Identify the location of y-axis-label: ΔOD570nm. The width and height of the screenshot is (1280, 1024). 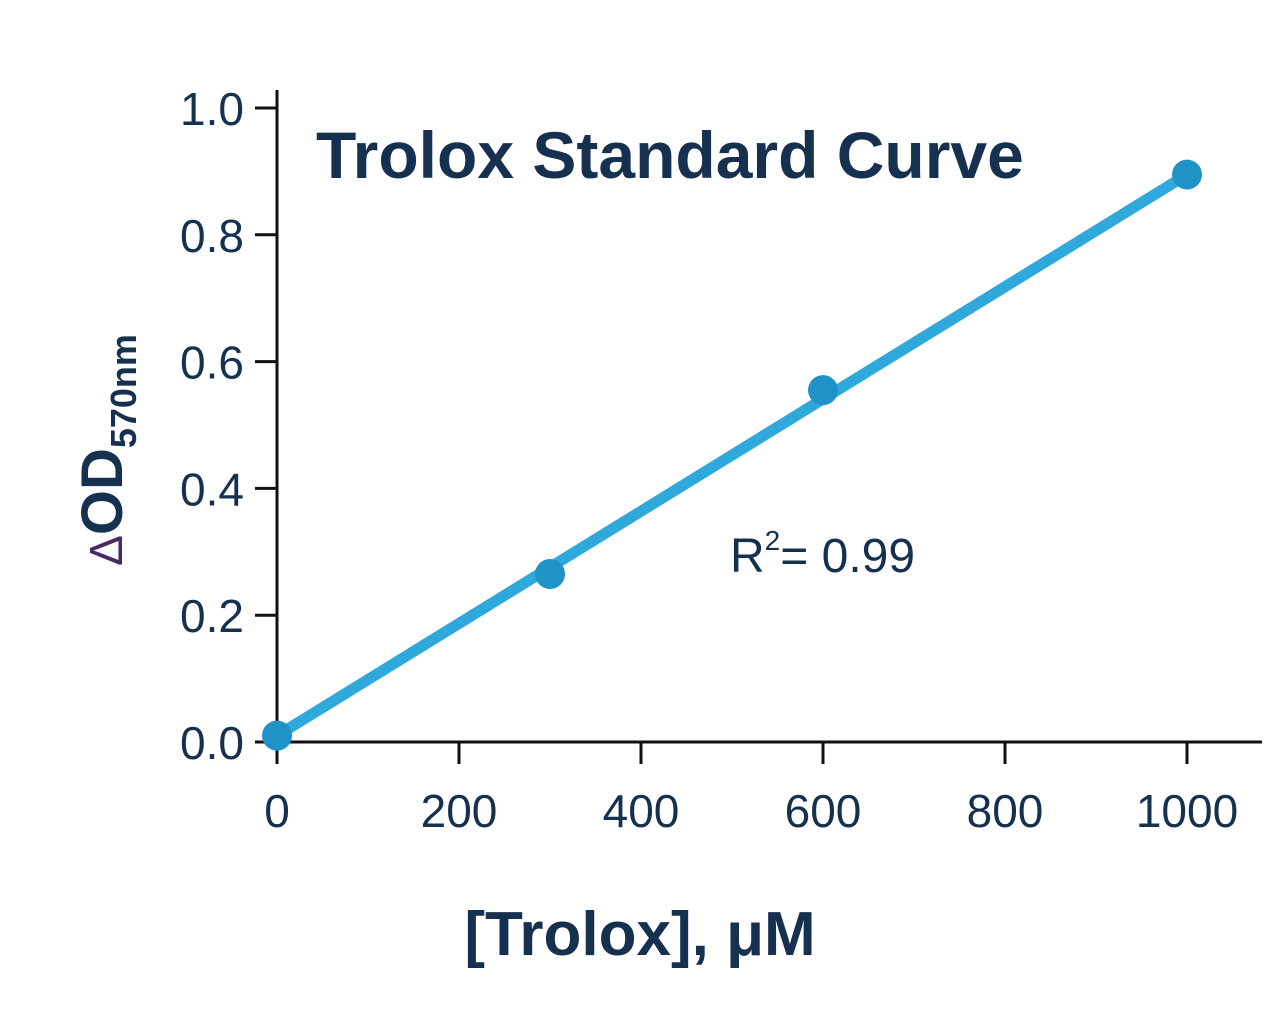
(107, 450).